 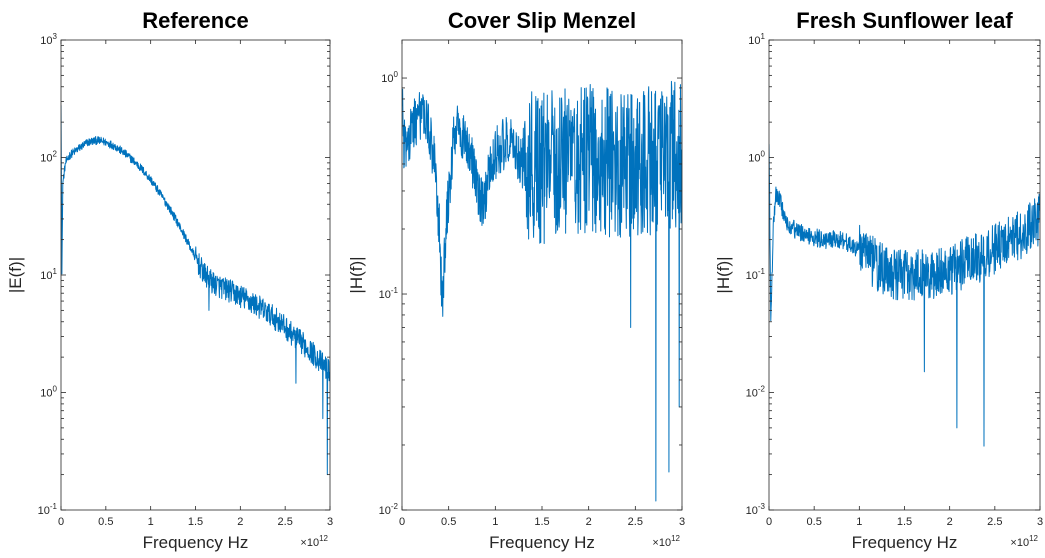 I want to click on y-tick-label: 10², so click(x=48, y=157).